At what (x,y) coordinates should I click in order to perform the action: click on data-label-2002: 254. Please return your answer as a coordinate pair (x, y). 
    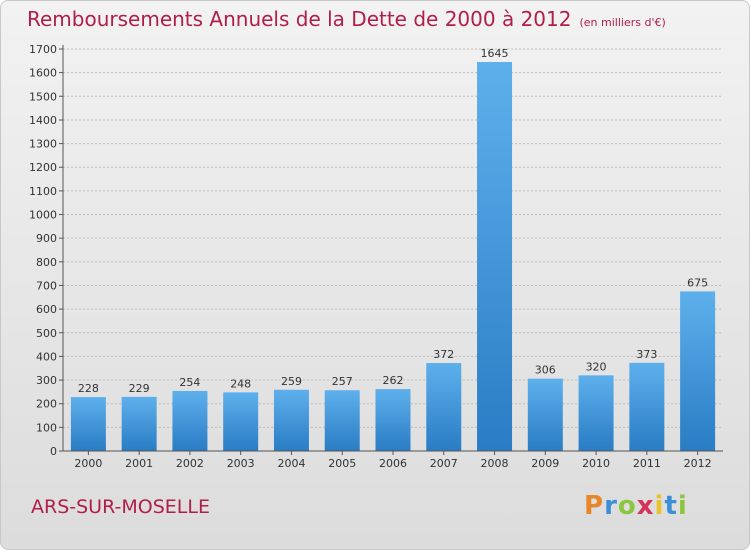
    Looking at the image, I should click on (189, 382).